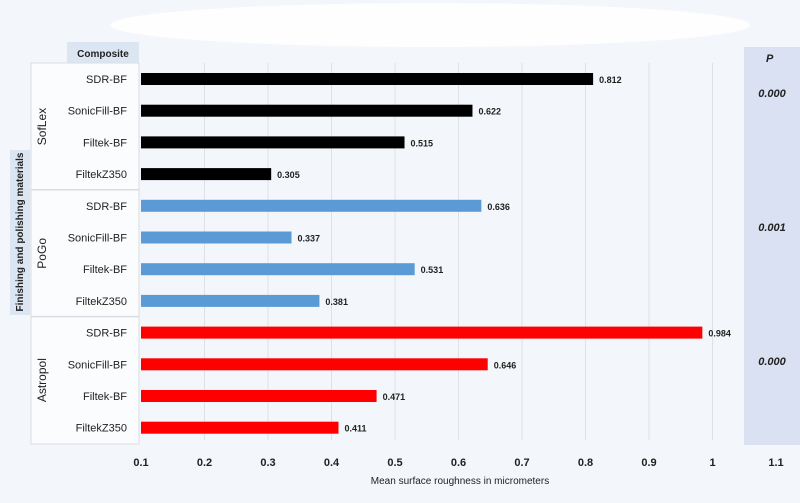  What do you see at coordinates (772, 228) in the screenshot?
I see `p-value: 0.001` at bounding box center [772, 228].